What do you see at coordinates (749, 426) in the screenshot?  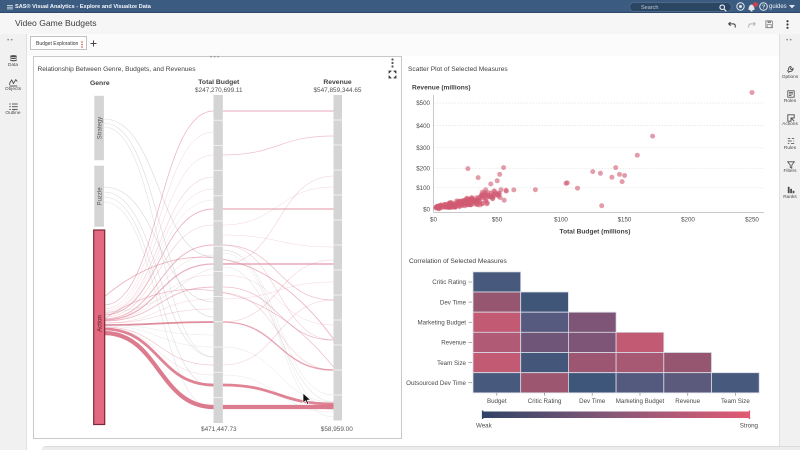 I see `svg-text: Strong` at bounding box center [749, 426].